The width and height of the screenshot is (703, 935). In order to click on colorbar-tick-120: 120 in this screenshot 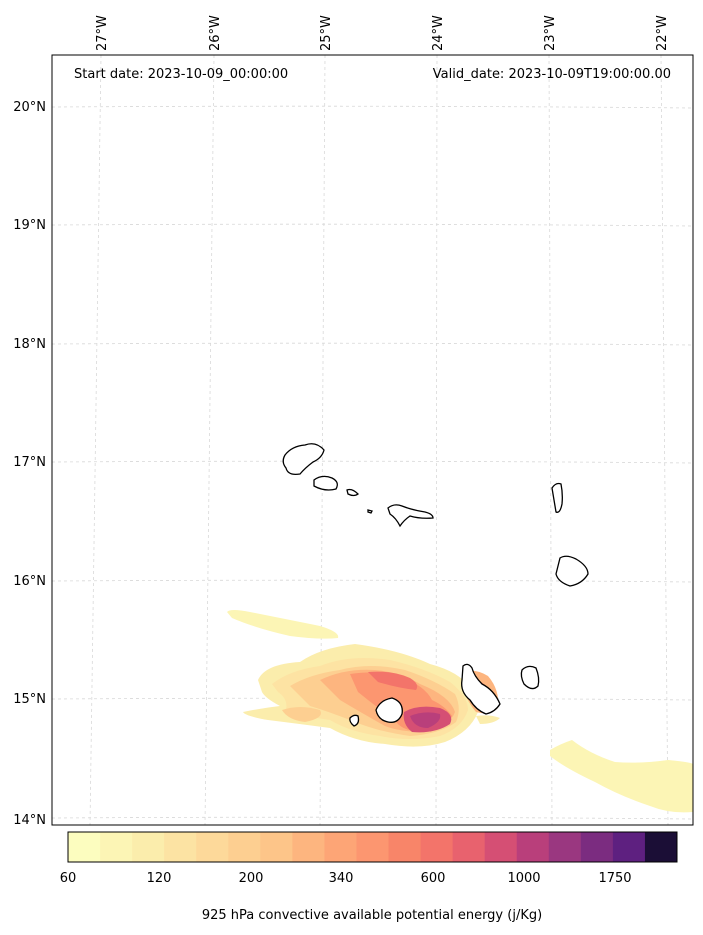, I will do `click(159, 878)`.